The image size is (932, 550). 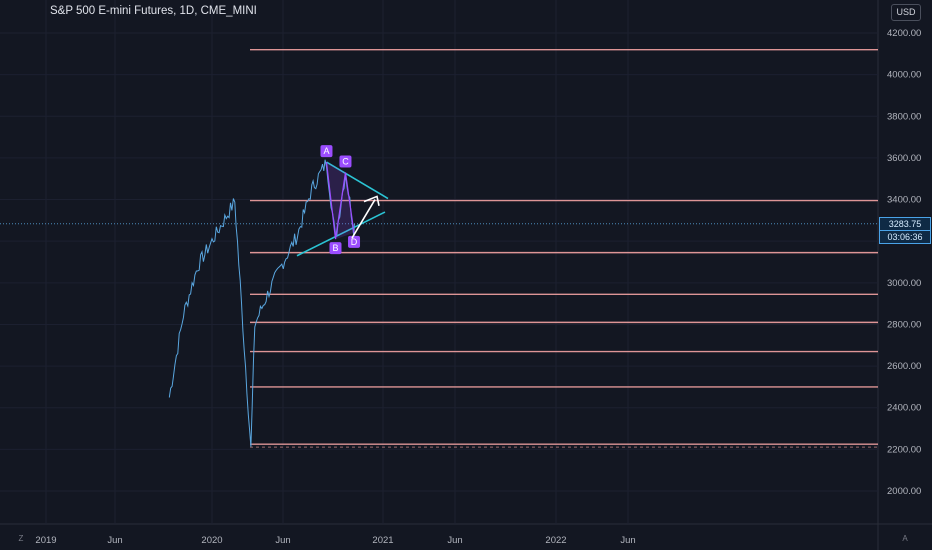 I want to click on pattern-point-c-badge, so click(x=345, y=161).